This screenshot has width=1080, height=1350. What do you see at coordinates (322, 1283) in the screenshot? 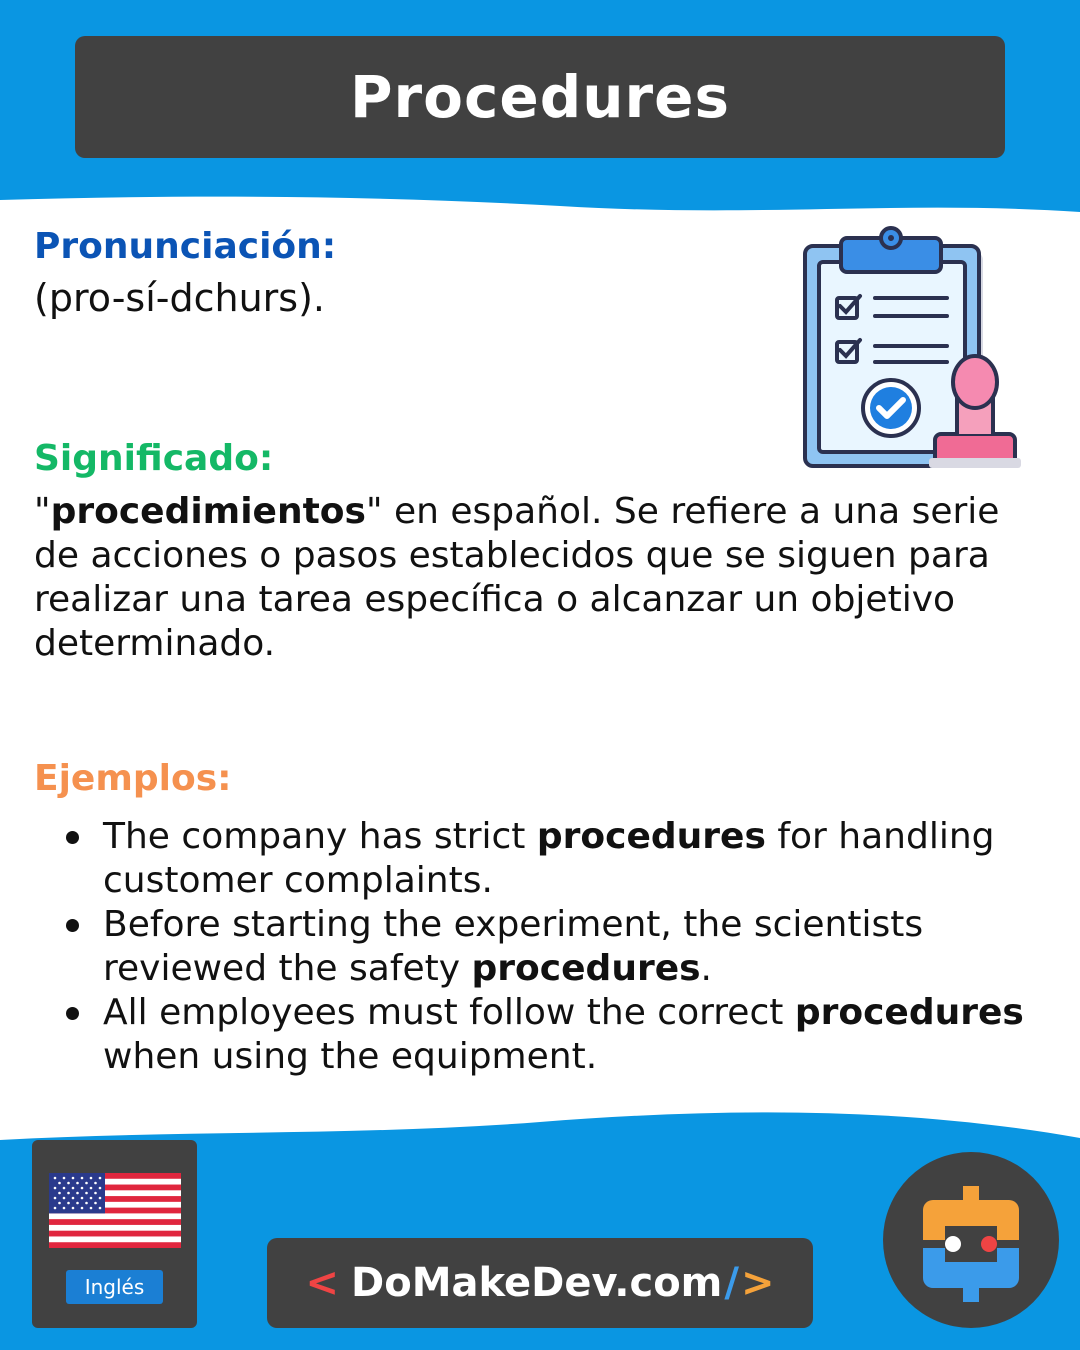
I see `website-bracket-open: <` at bounding box center [322, 1283].